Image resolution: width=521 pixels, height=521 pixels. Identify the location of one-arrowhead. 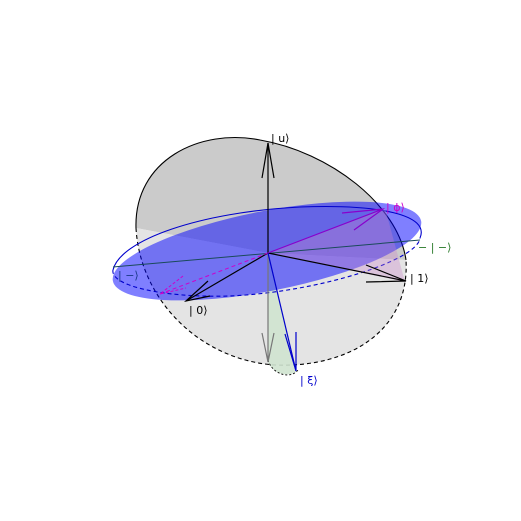
(386, 273).